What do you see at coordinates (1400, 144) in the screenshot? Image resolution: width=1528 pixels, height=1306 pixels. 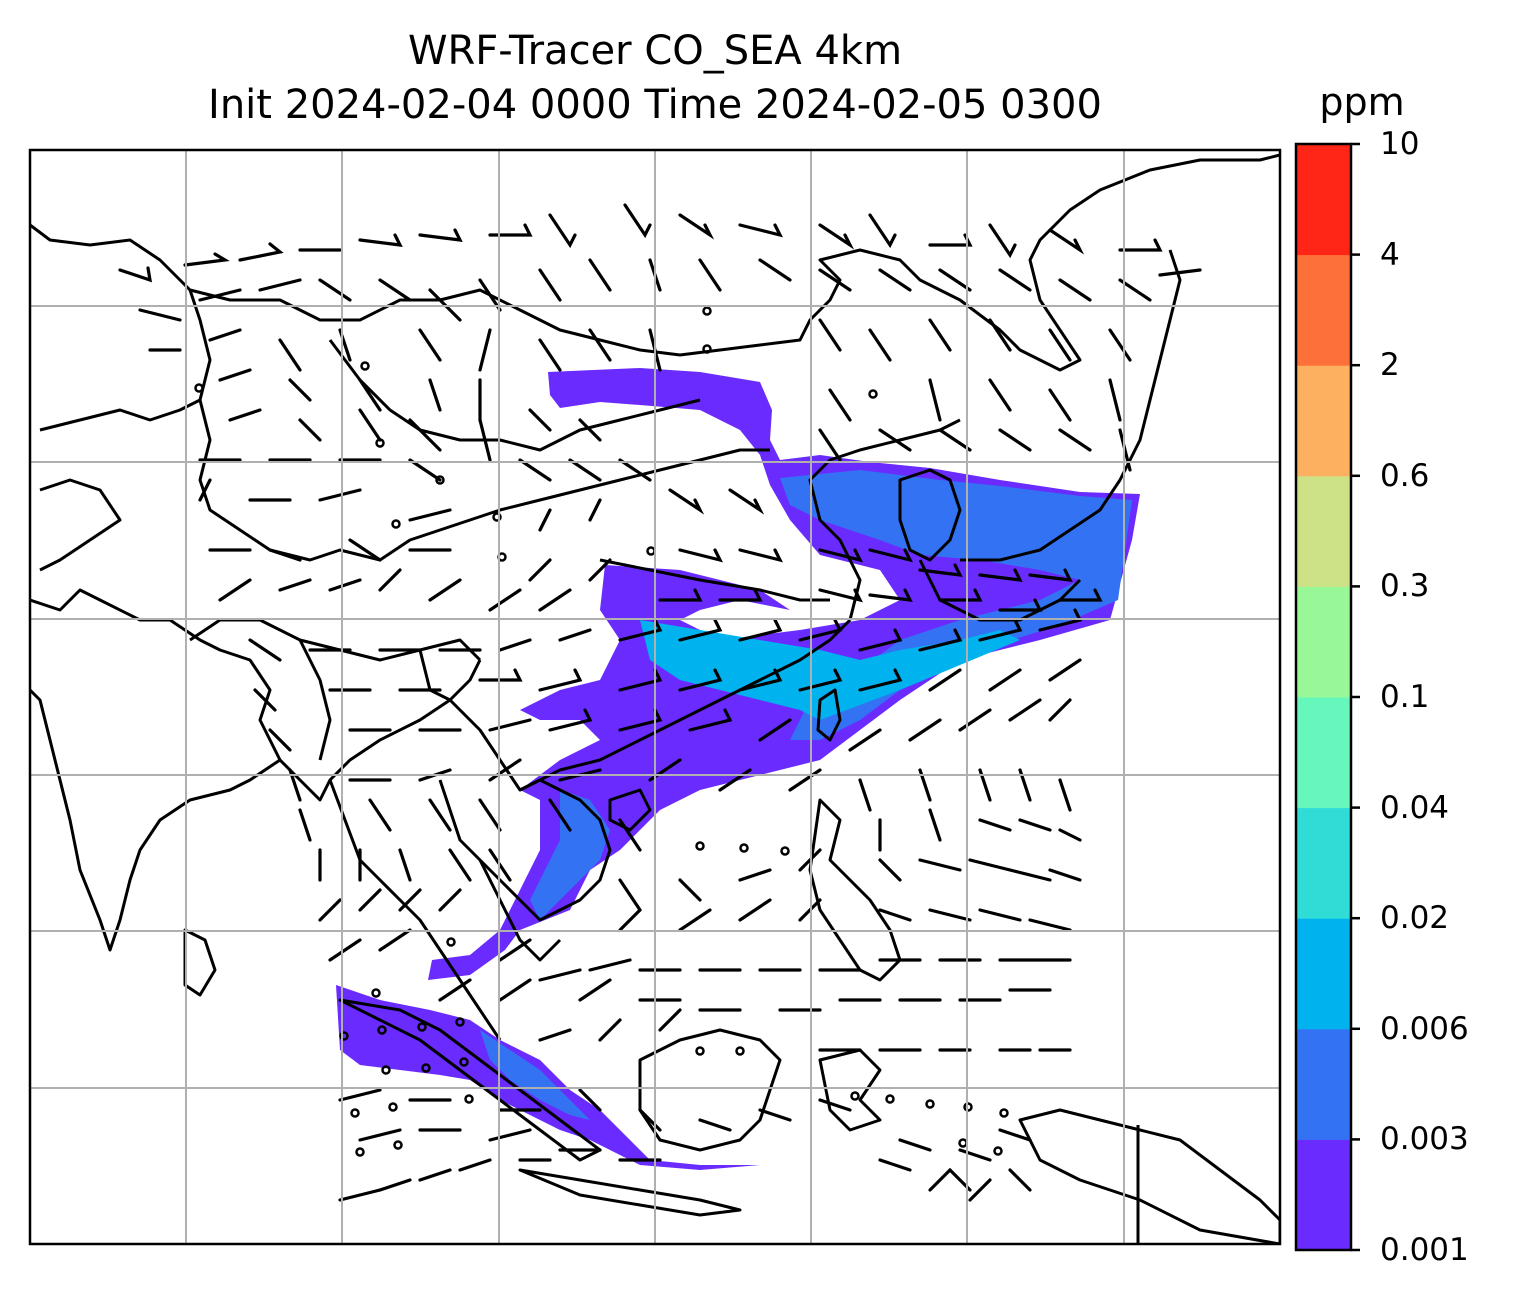 I see `colorbar-tick-label: 10` at bounding box center [1400, 144].